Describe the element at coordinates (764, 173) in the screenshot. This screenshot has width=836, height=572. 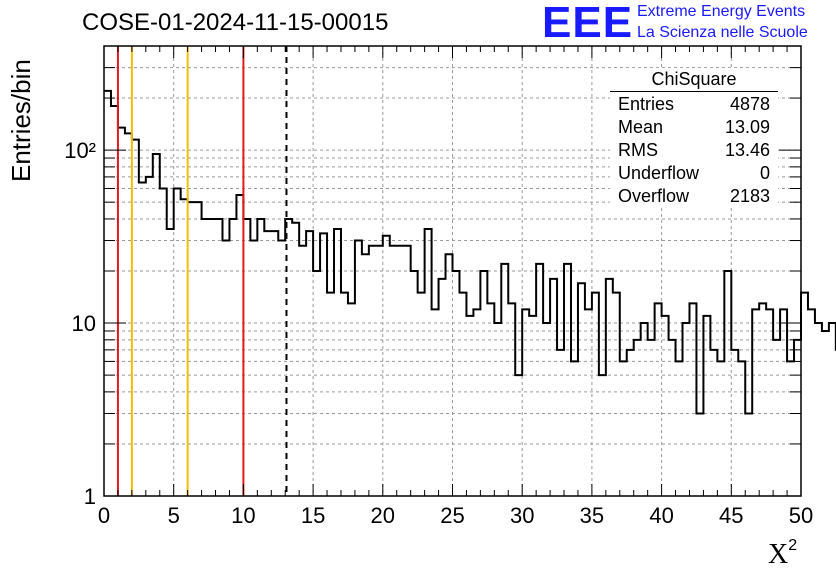
I see `stats-value: 0` at that location.